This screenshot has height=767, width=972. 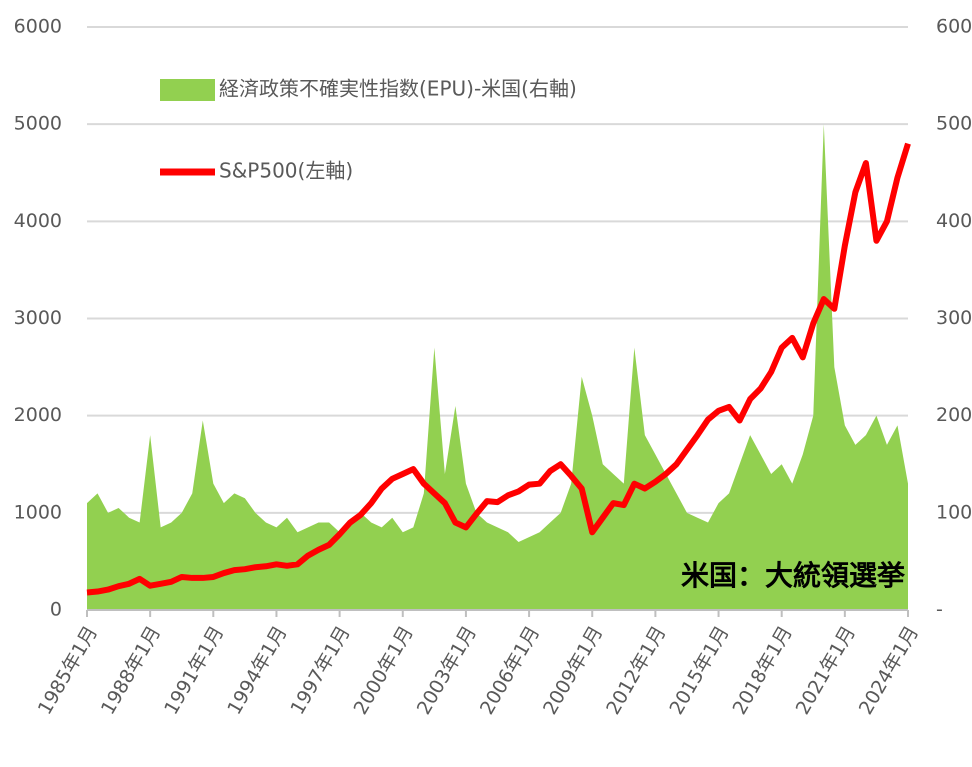 What do you see at coordinates (826, 670) in the screenshot?
I see `x-tick-label: 2021年1月` at bounding box center [826, 670].